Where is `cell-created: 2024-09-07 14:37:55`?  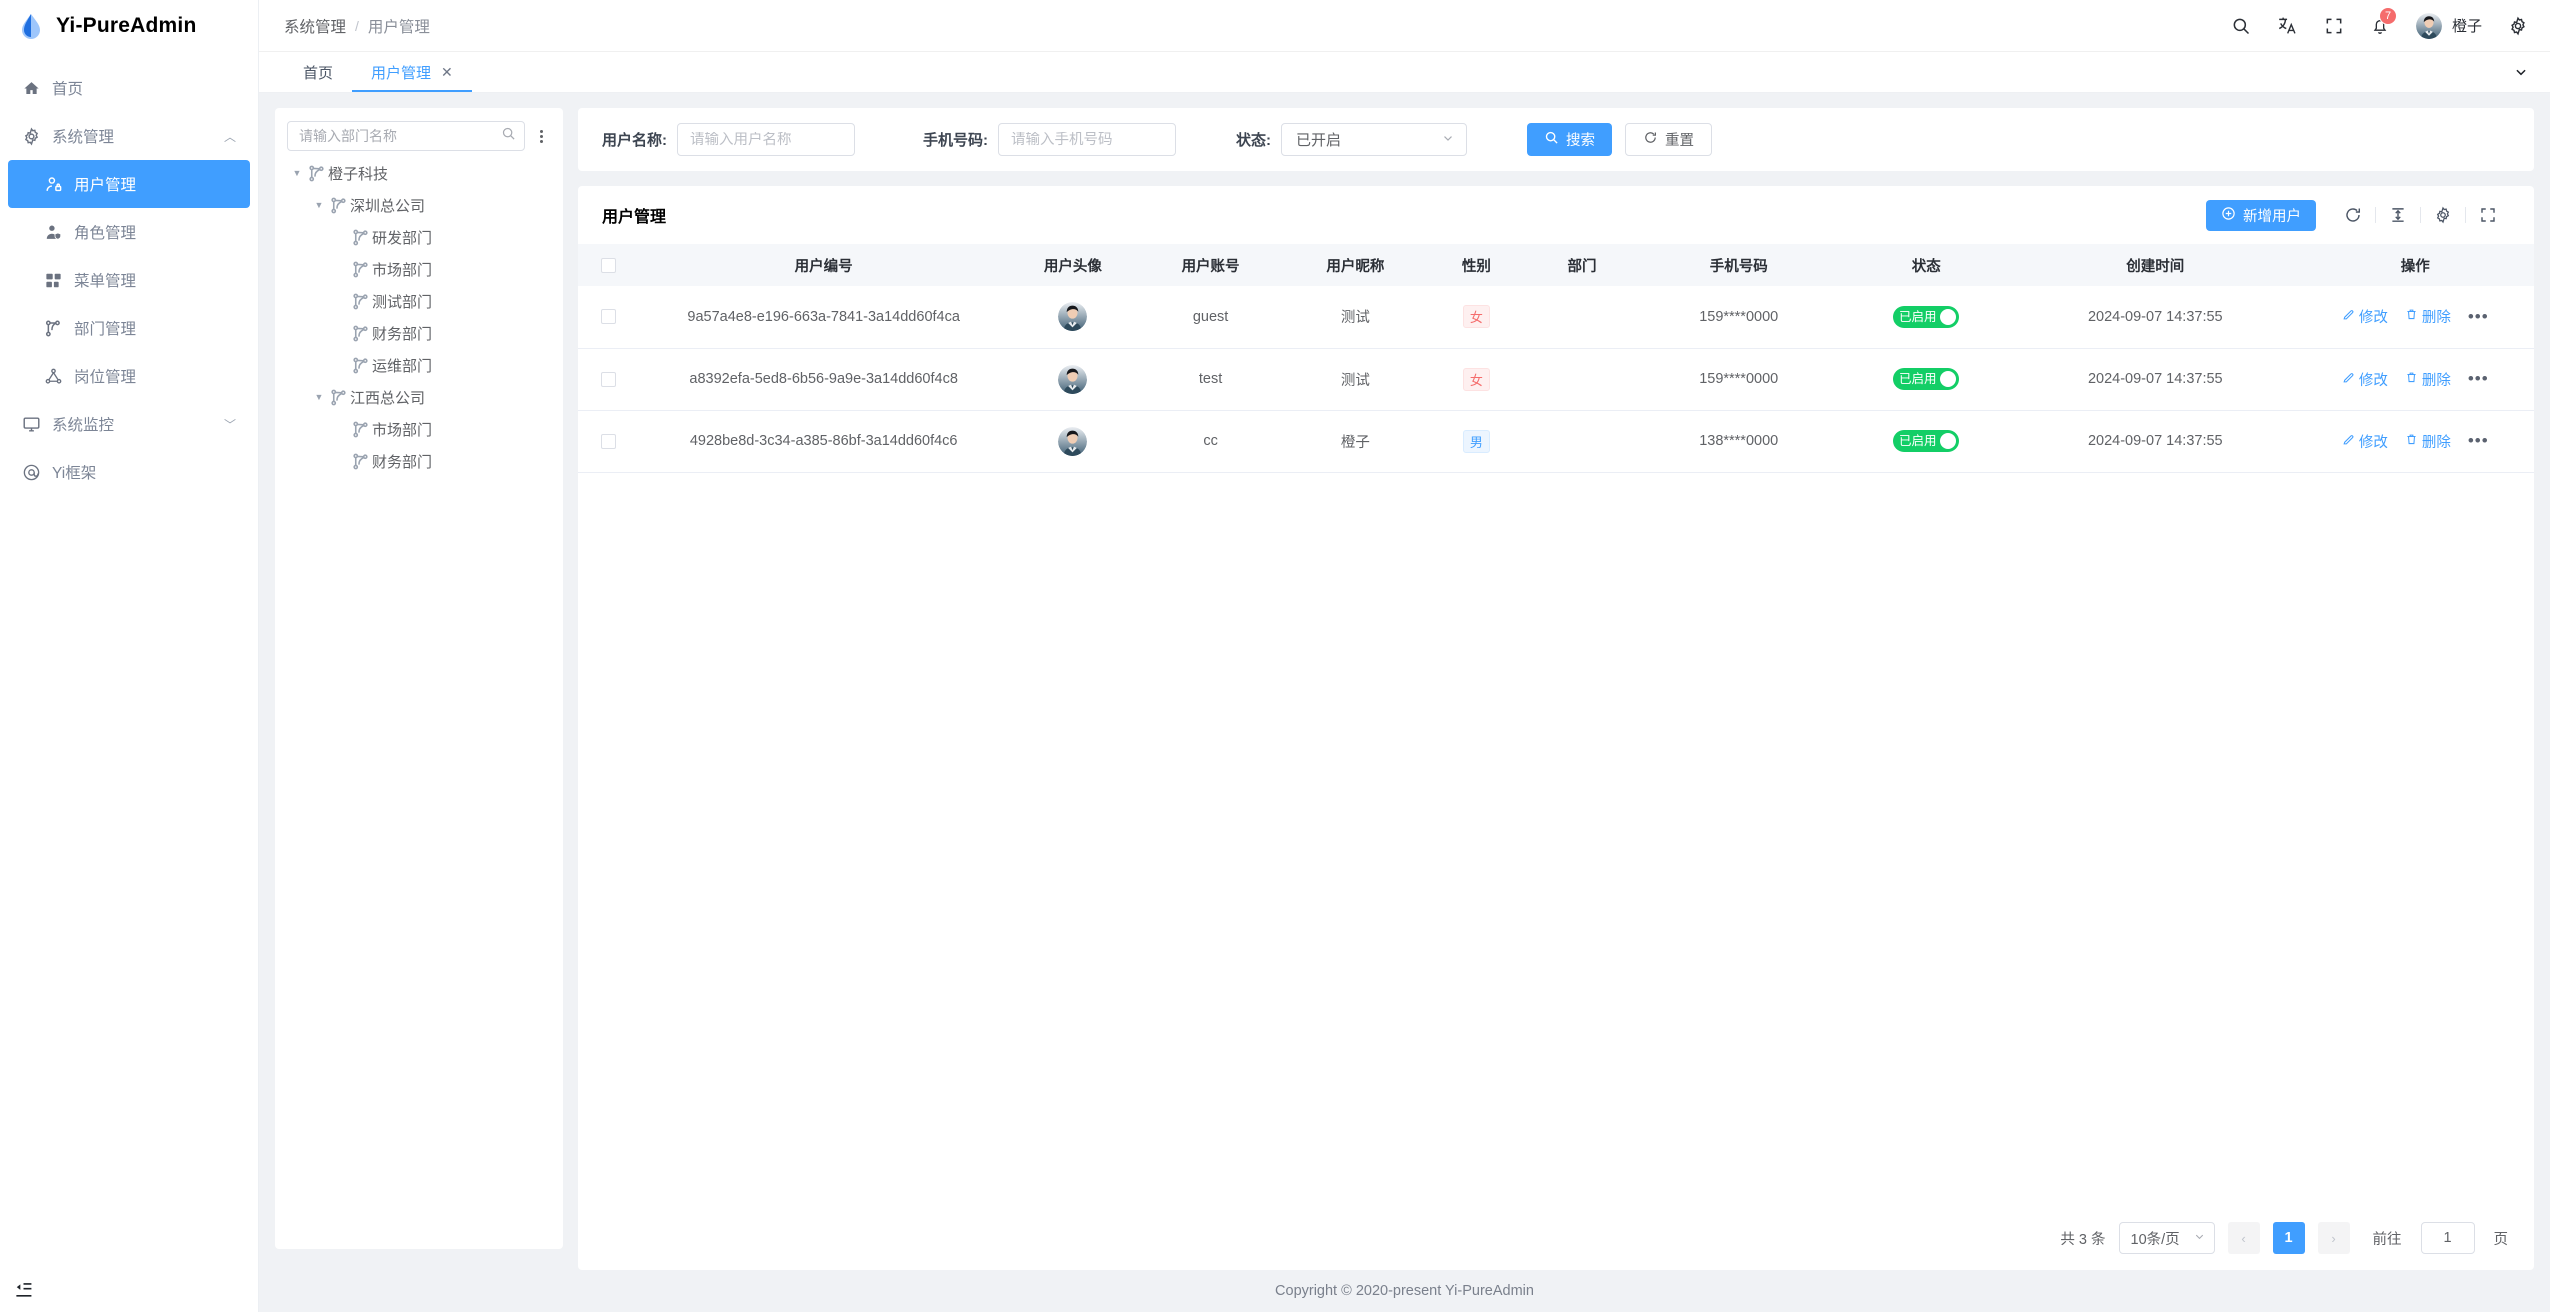 cell-created: 2024-09-07 14:37:55 is located at coordinates (2155, 441).